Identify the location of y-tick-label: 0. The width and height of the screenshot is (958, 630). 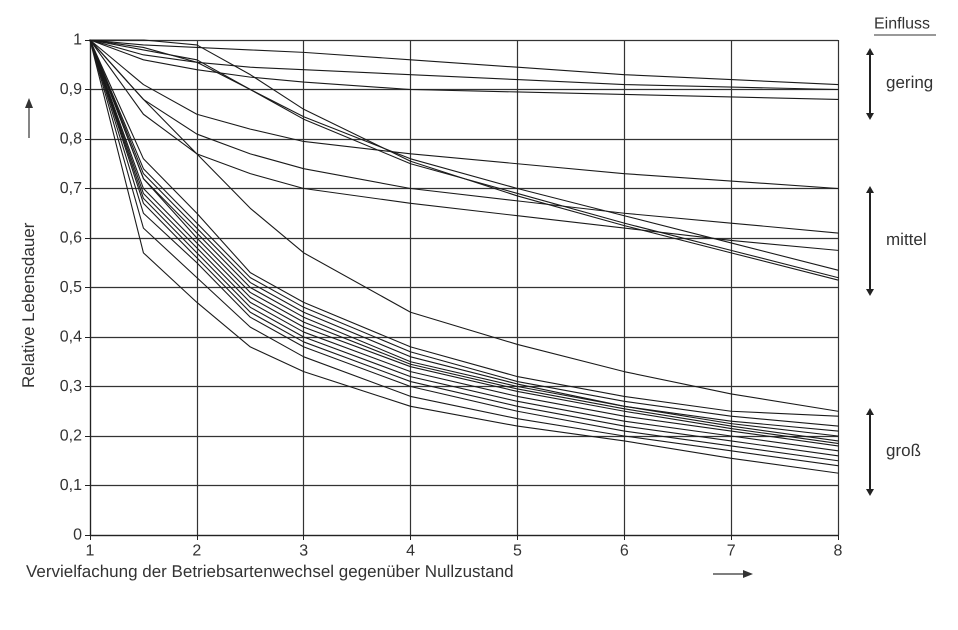
(77, 535).